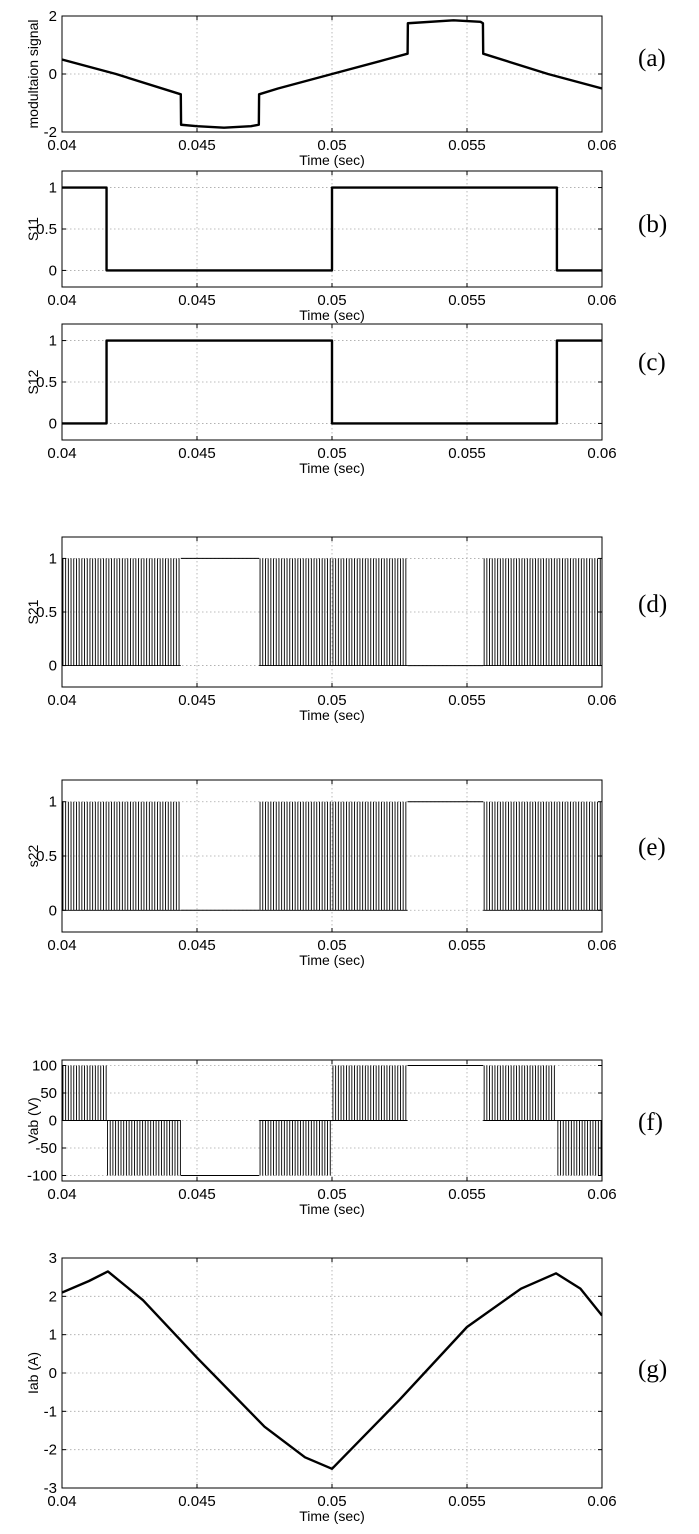 This screenshot has width=699, height=1534. What do you see at coordinates (652, 362) in the screenshot?
I see `panel-label: (c)` at bounding box center [652, 362].